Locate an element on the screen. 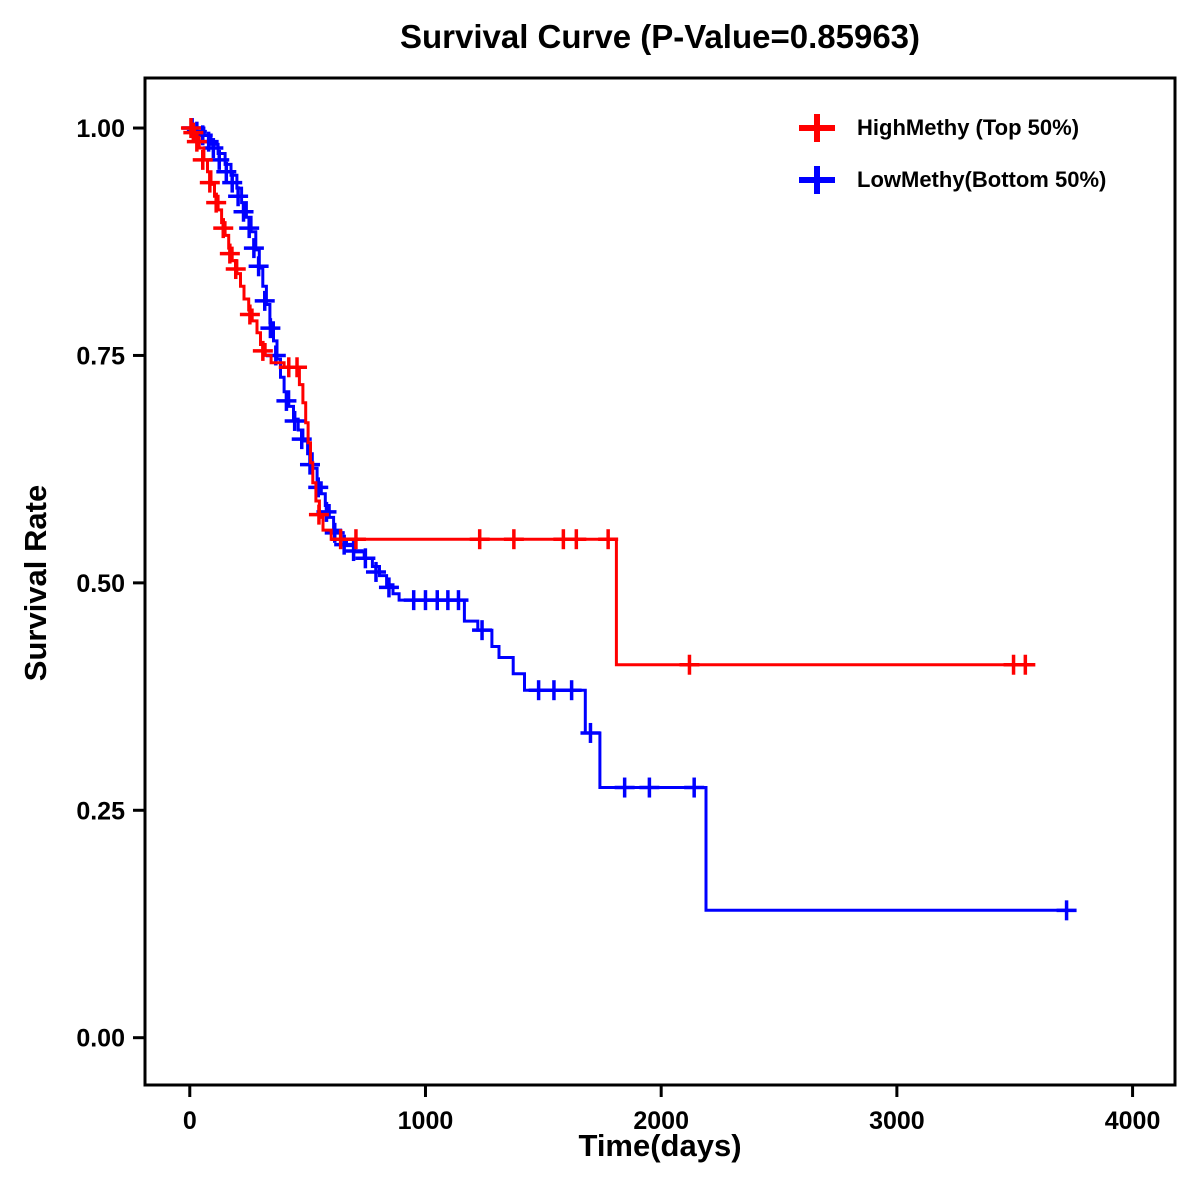 The width and height of the screenshot is (1200, 1200). legend-label: LowMethy(Bottom 50%) is located at coordinates (982, 179).